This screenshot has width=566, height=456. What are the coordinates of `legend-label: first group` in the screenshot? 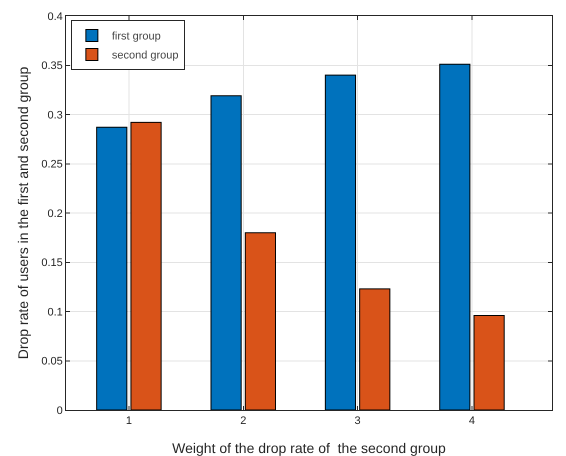 It's located at (136, 36).